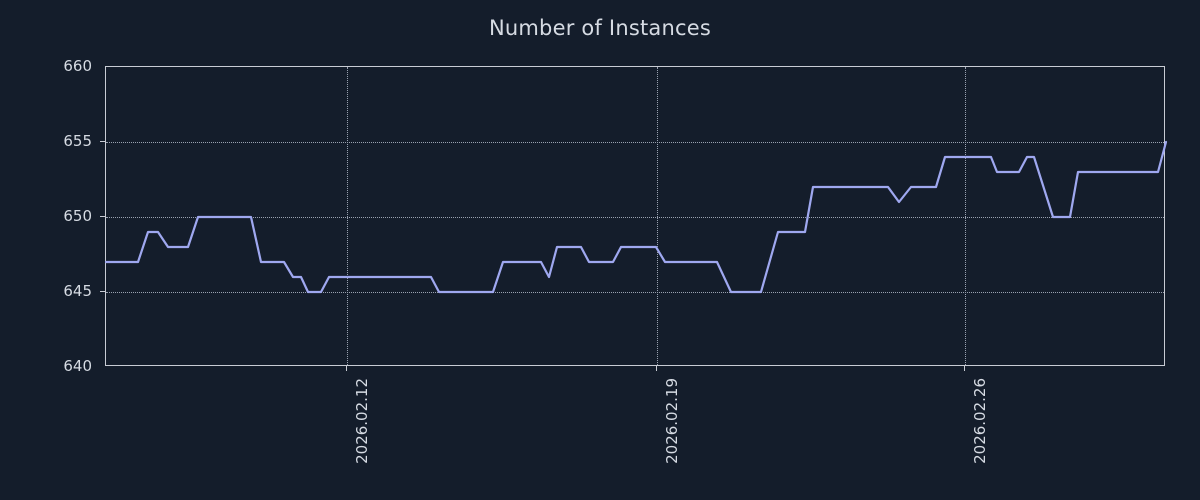 Image resolution: width=1200 pixels, height=500 pixels. What do you see at coordinates (77, 291) in the screenshot?
I see `y-axis-tick-label: 645` at bounding box center [77, 291].